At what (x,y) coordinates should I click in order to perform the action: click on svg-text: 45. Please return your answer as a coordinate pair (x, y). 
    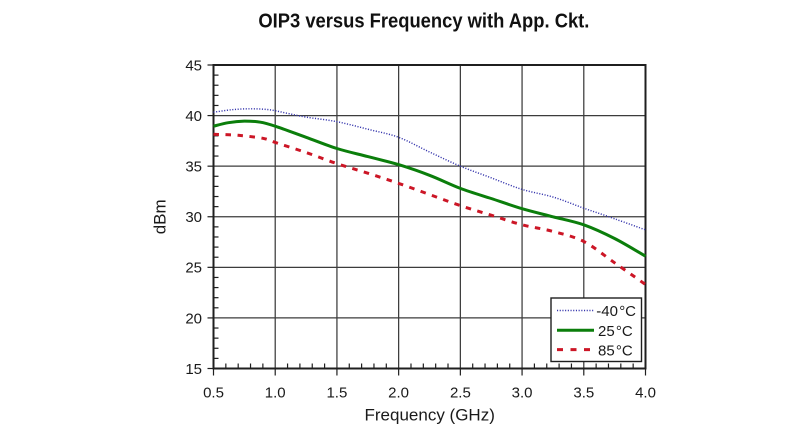
    Looking at the image, I should click on (193, 65).